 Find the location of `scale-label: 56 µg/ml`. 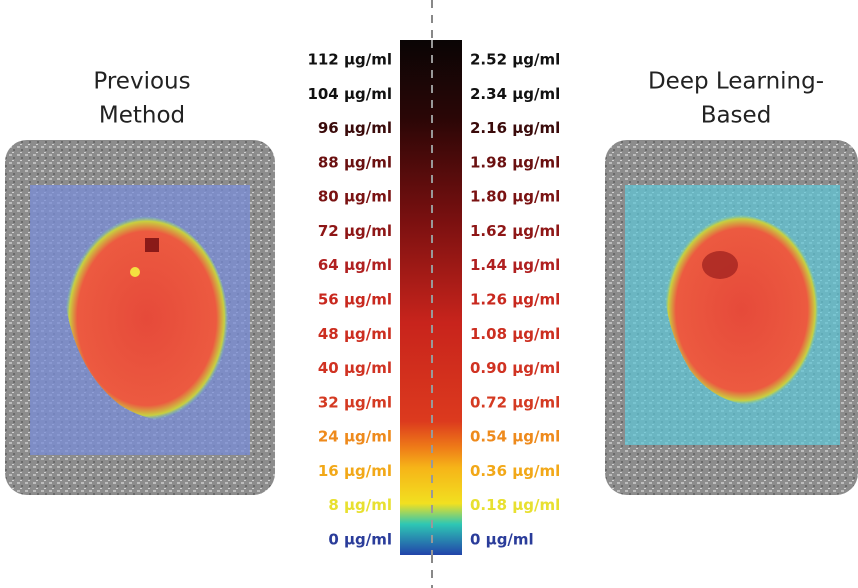

scale-label: 56 µg/ml is located at coordinates (355, 300).